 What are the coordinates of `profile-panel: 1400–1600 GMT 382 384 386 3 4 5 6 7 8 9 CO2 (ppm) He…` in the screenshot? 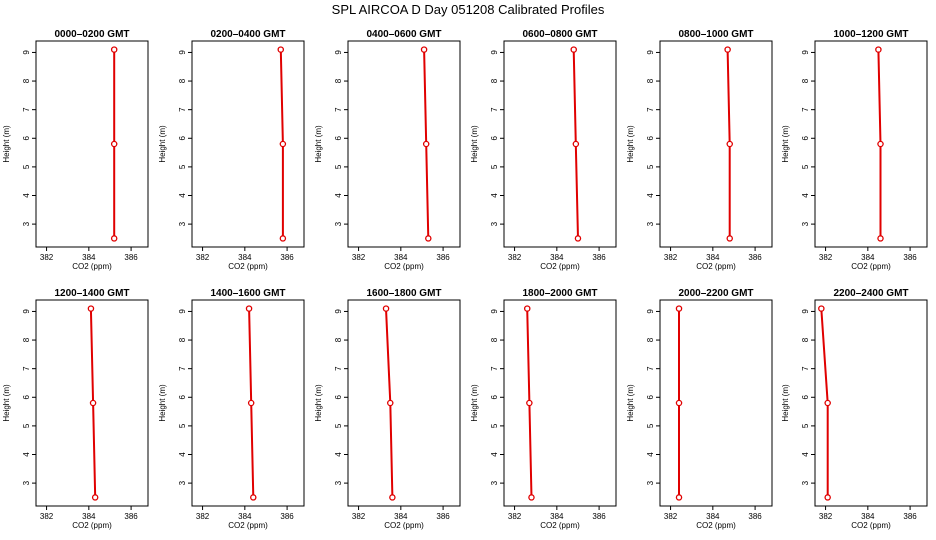 It's located at (231, 409).